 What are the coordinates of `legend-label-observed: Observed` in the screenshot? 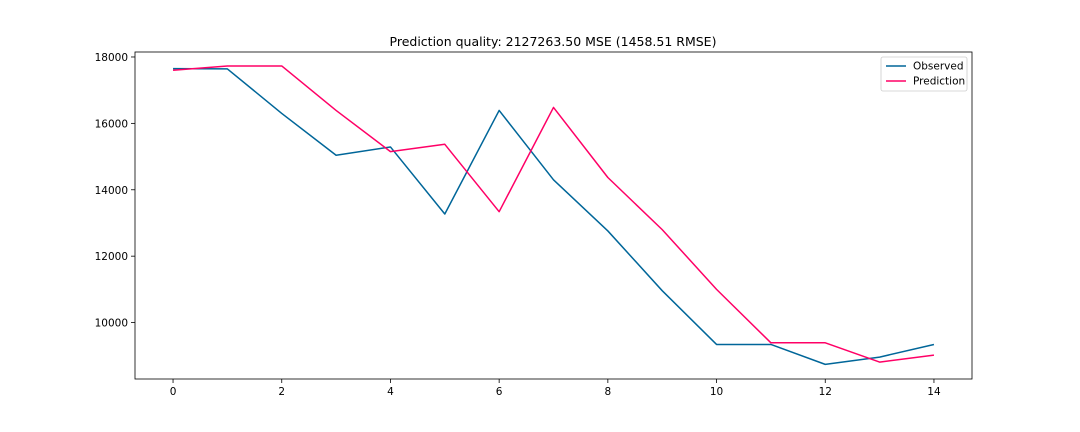 It's located at (938, 67).